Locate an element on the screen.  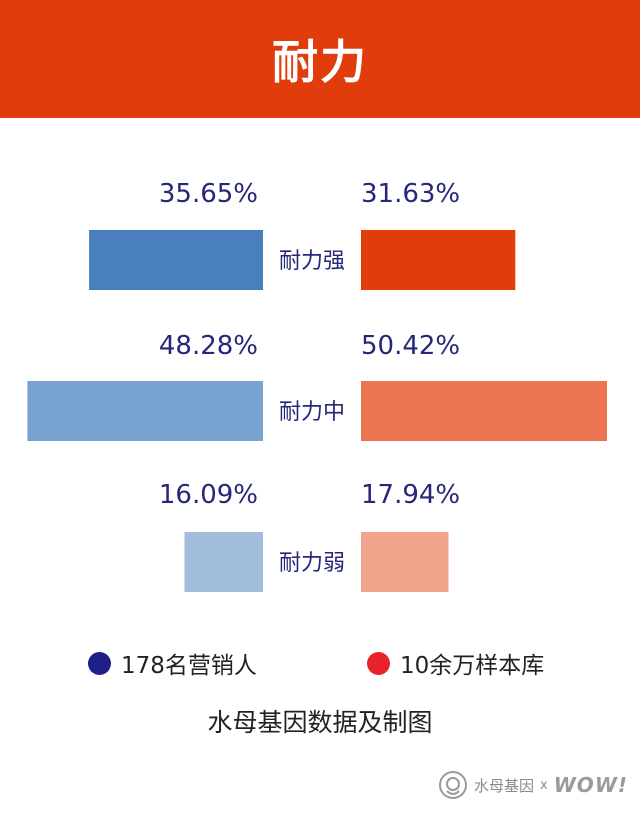
value-label-left-2: 16.09% is located at coordinates (208, 495).